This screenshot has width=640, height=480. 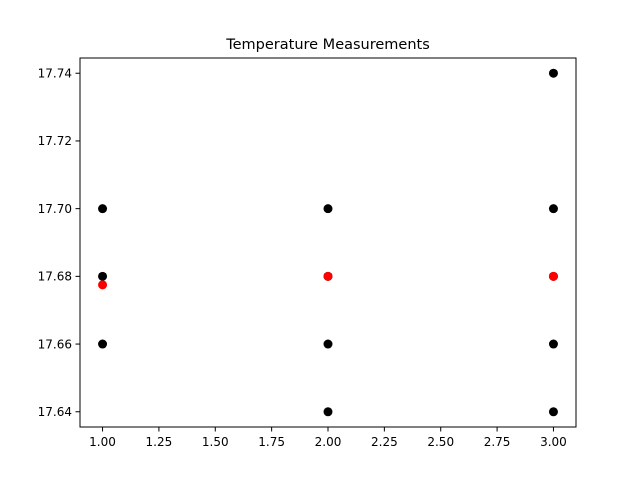 I want to click on y-tick-label: 17.72, so click(x=55, y=141).